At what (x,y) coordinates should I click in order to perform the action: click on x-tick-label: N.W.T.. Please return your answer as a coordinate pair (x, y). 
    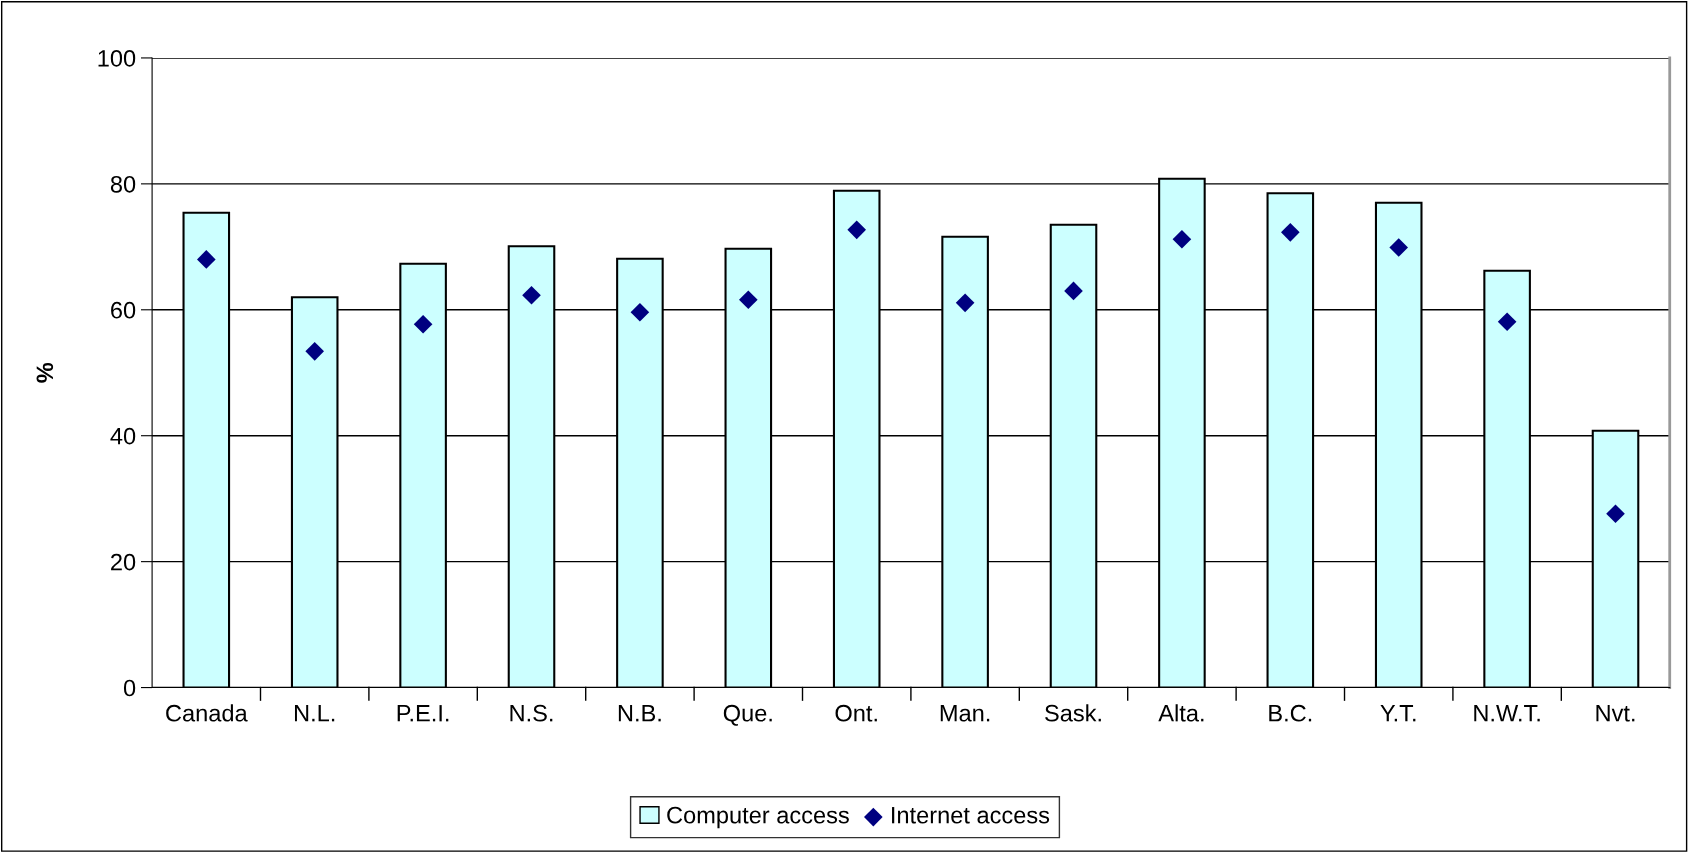
    Looking at the image, I should click on (1507, 713).